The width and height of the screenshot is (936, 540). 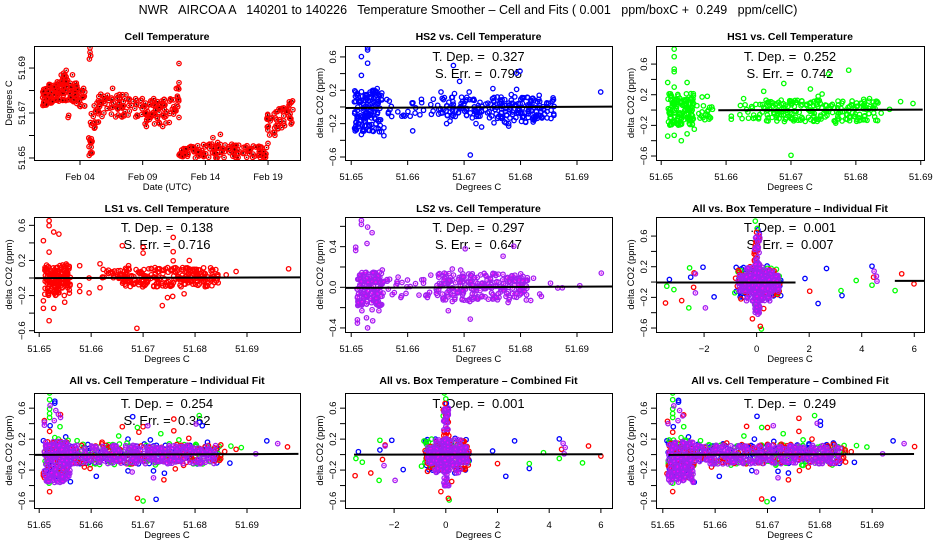 What do you see at coordinates (80, 177) in the screenshot?
I see `x-tick-label: Feb 04` at bounding box center [80, 177].